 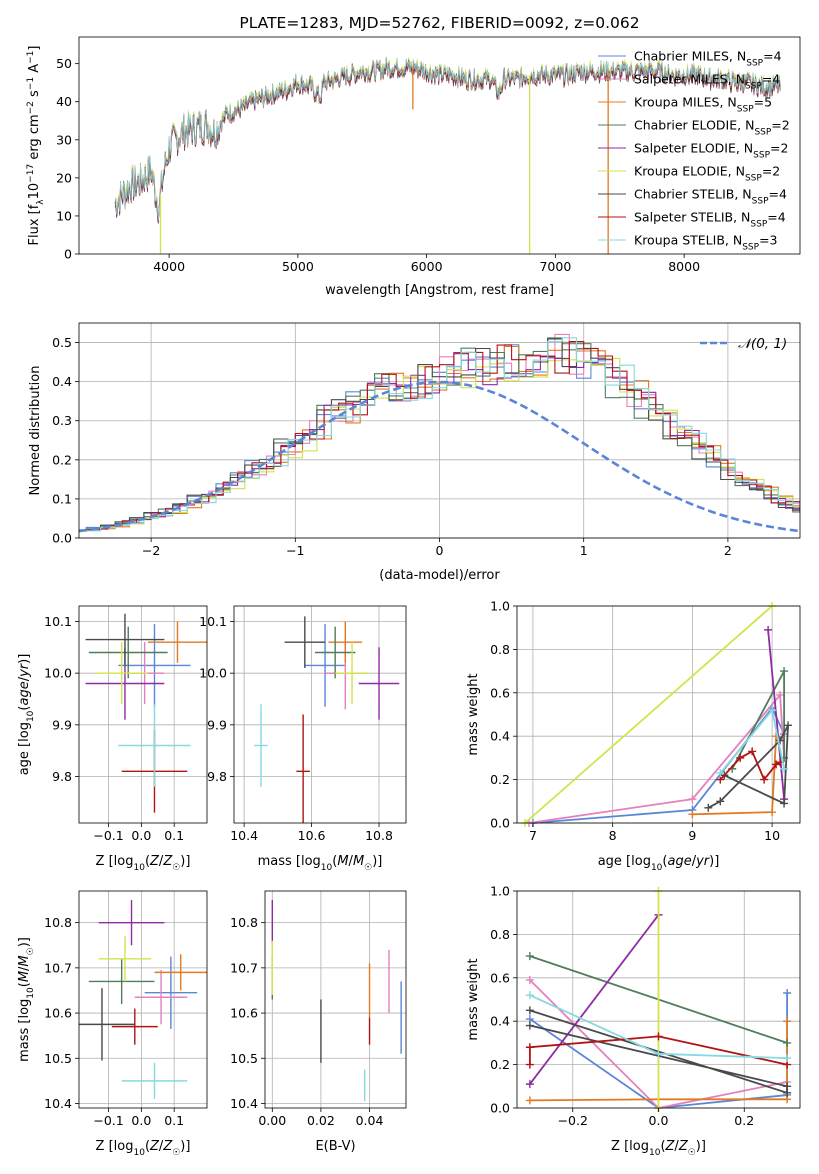 What do you see at coordinates (500, 891) in the screenshot?
I see `y-tick-label: 1.0` at bounding box center [500, 891].